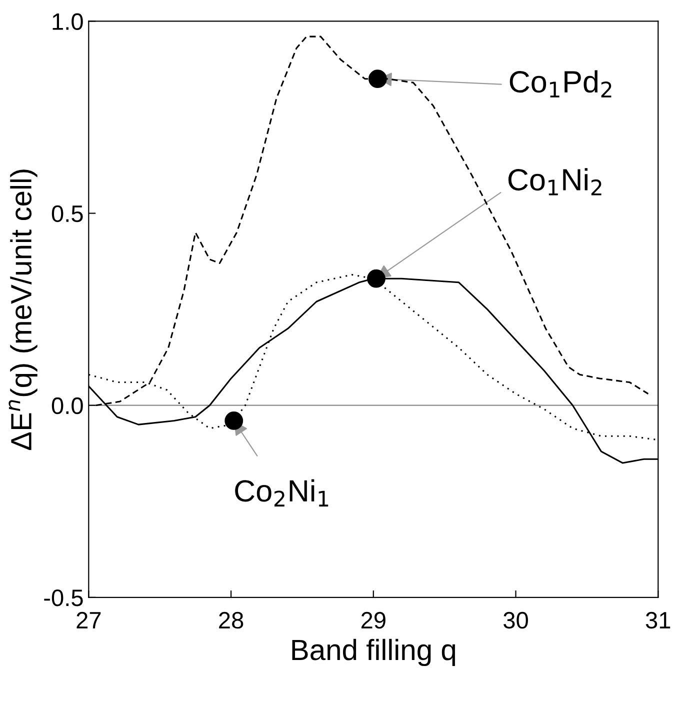 Image resolution: width=682 pixels, height=707 pixels. Describe the element at coordinates (373, 620) in the screenshot. I see `x-tick-label: 29` at that location.